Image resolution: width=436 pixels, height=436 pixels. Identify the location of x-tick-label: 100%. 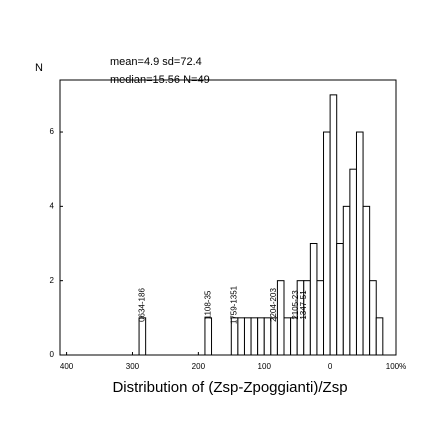
(396, 366).